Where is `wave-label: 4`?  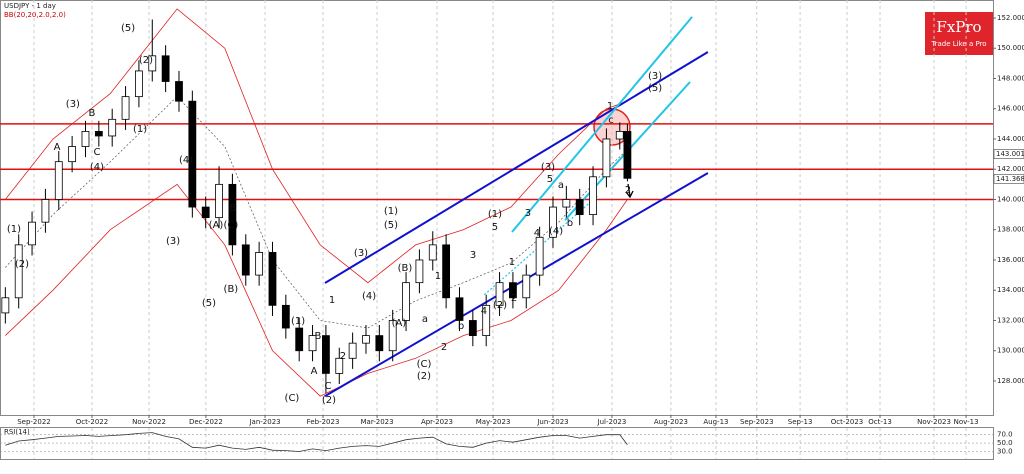
wave-label: 4 is located at coordinates (484, 311).